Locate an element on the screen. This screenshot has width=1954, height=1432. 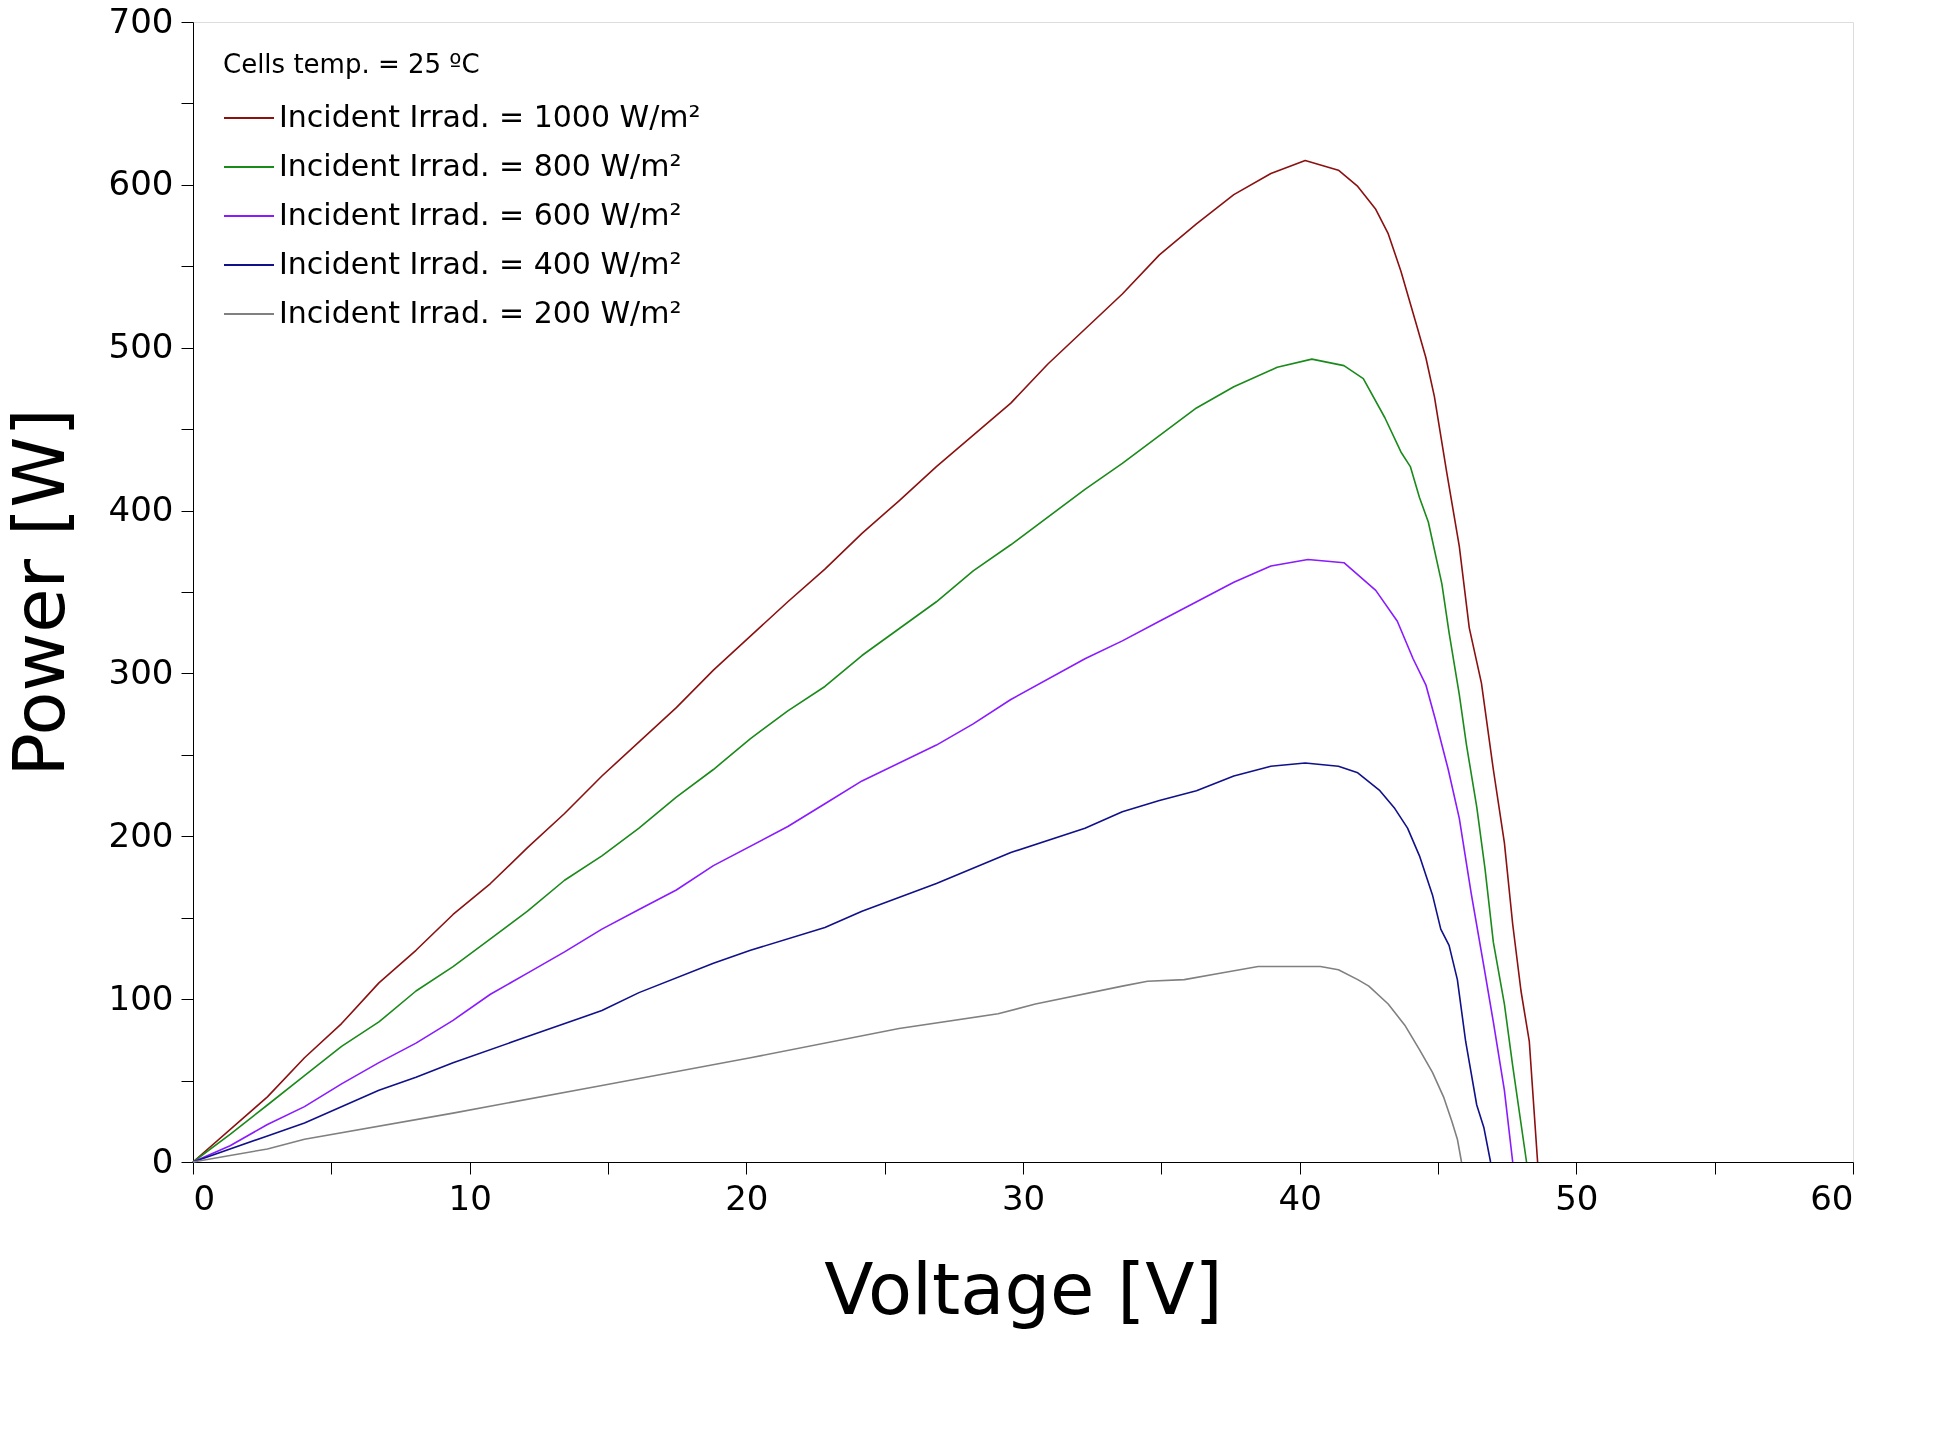
legend-label: Incident Irrad. = 200 W/m² is located at coordinates (480, 312).